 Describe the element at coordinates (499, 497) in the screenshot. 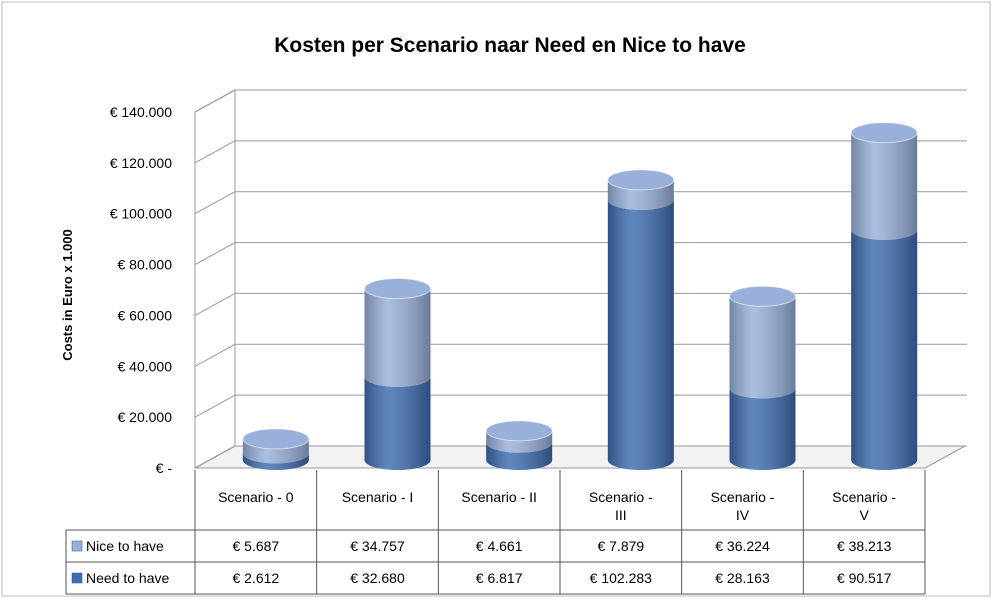

I see `x-tick-label: Scenario - II` at that location.